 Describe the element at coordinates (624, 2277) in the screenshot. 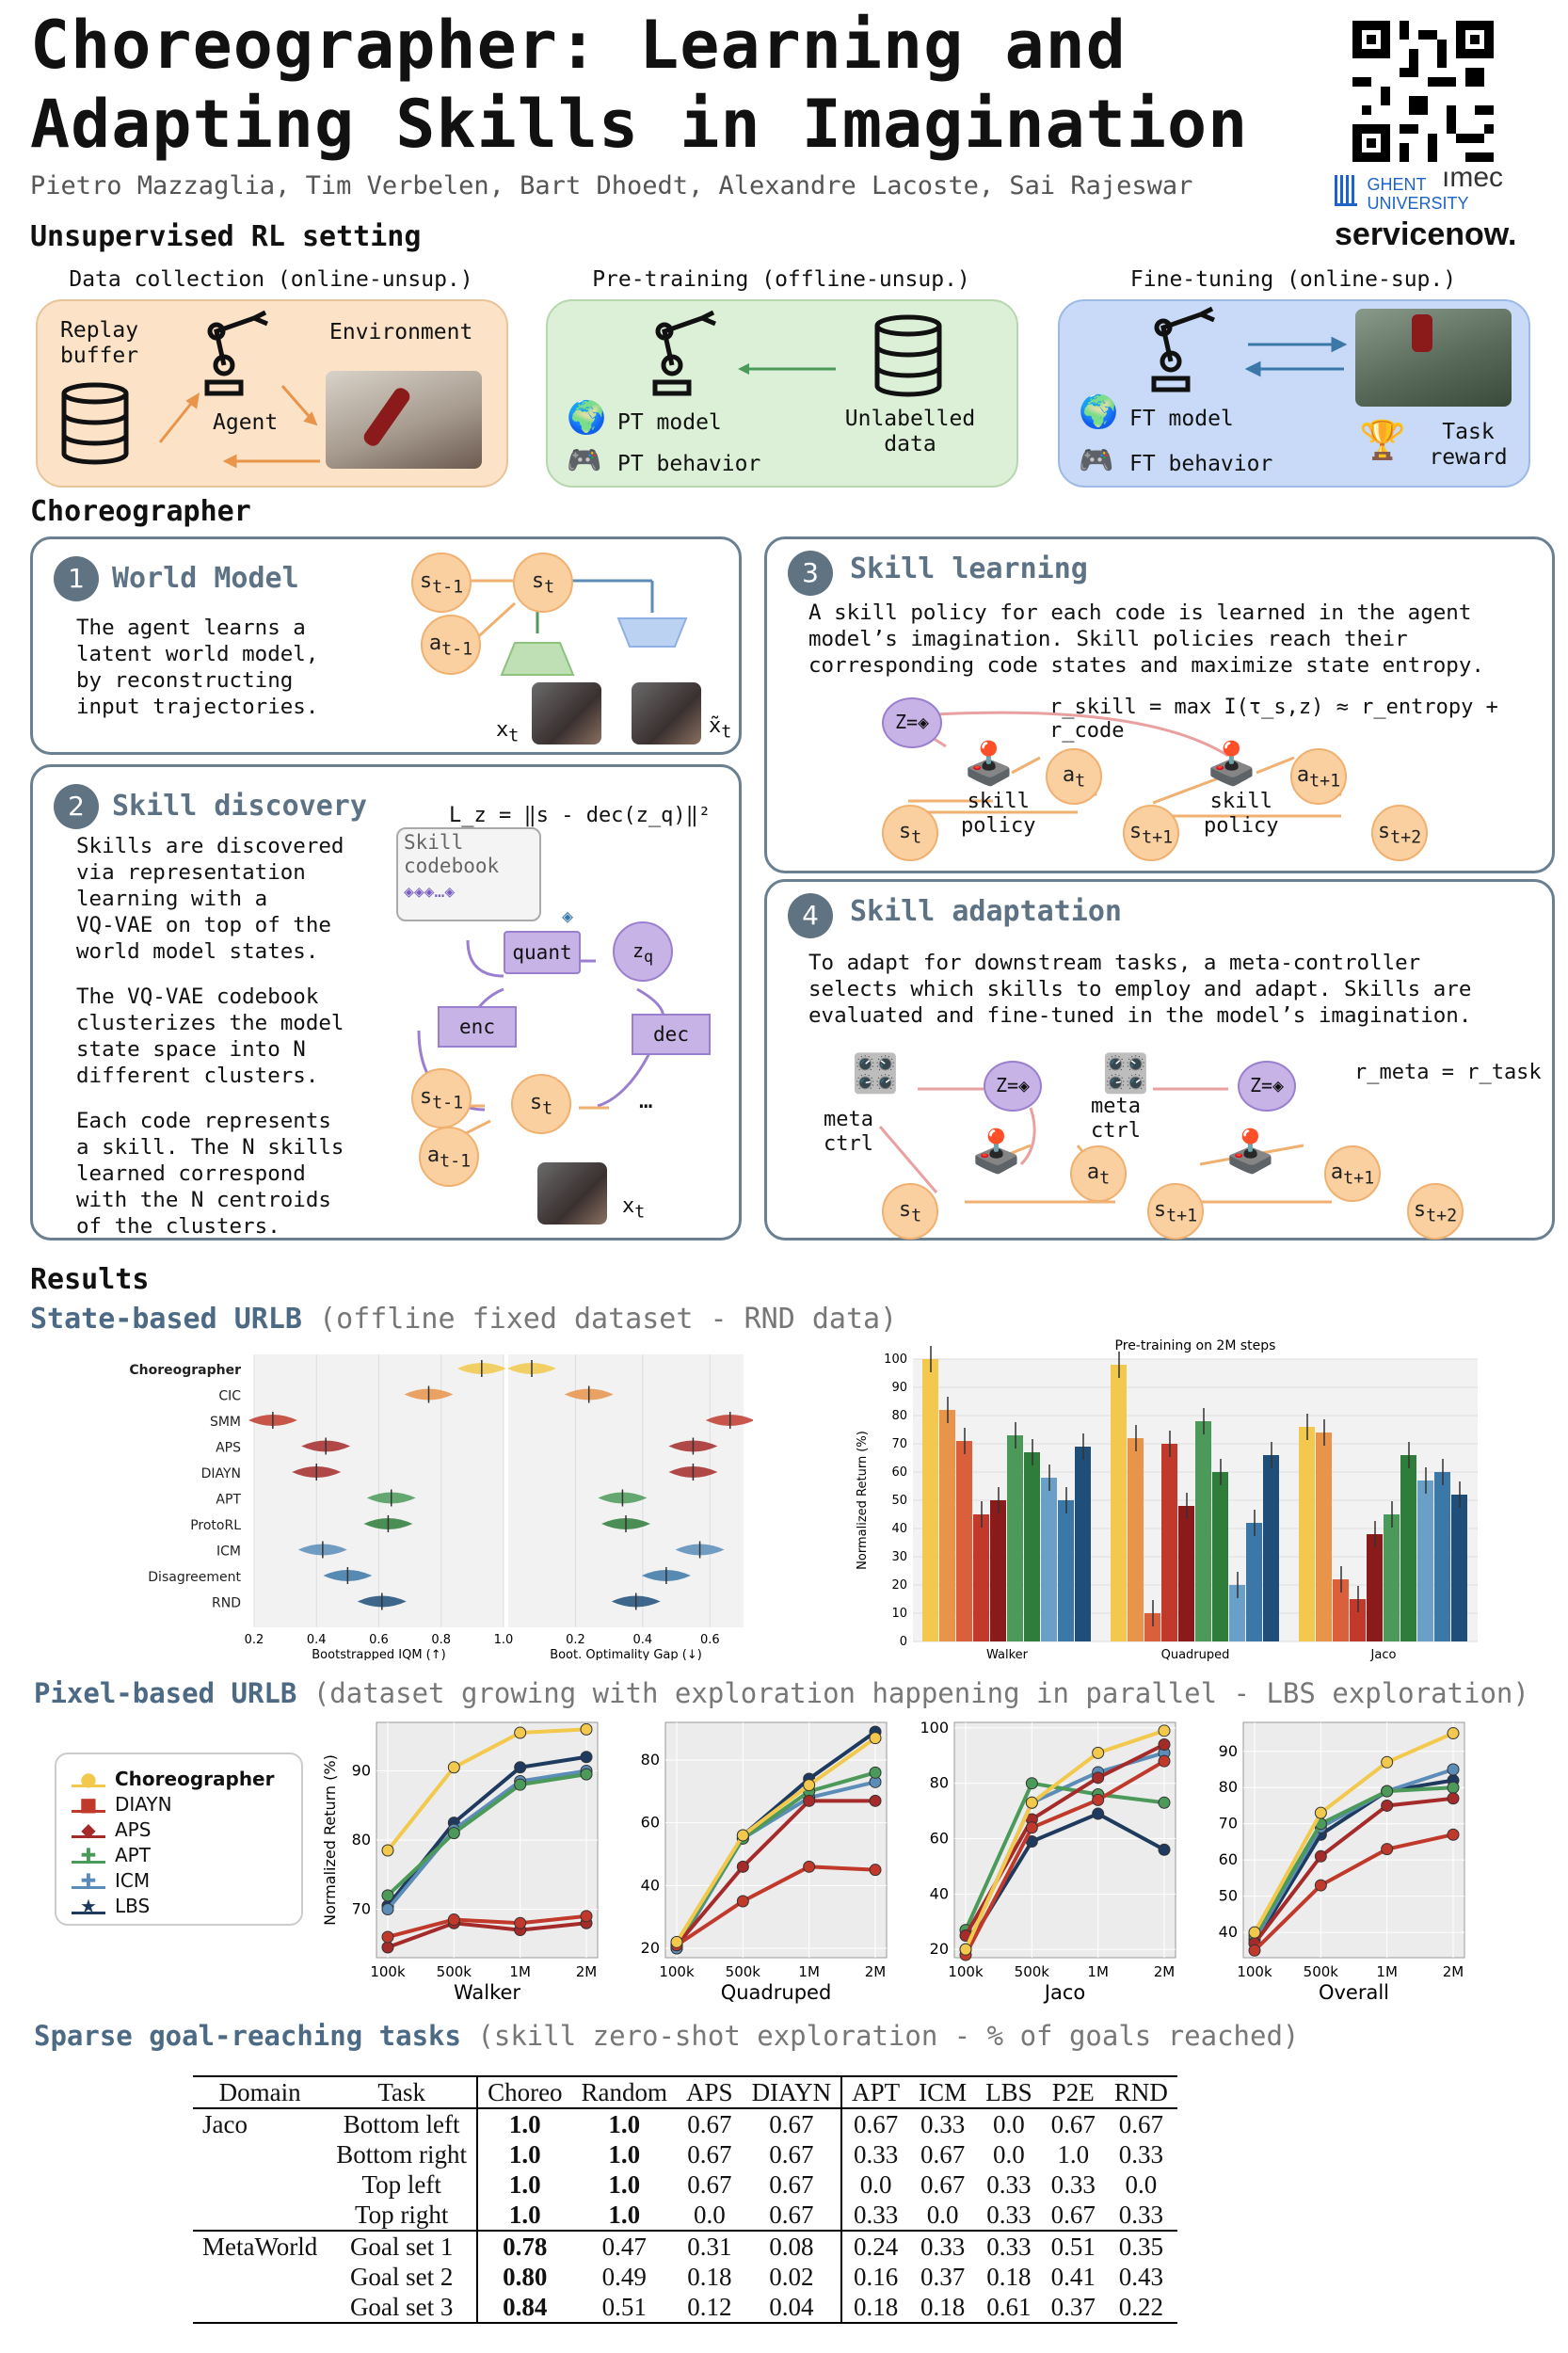

I see `table-cell: 0.49` at that location.